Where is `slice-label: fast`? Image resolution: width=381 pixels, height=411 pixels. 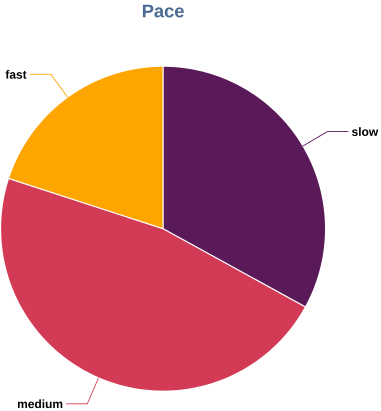
slice-label: fast is located at coordinates (16, 74).